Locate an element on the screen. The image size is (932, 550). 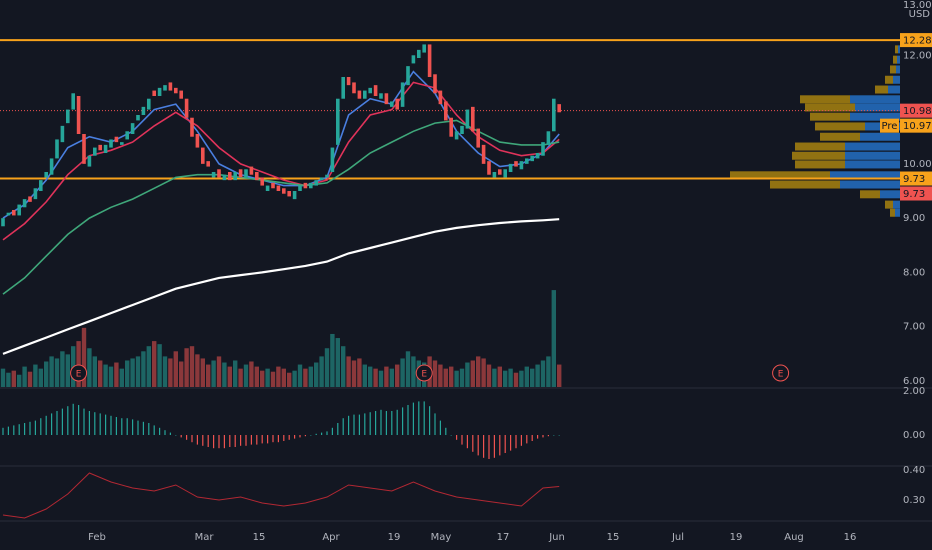
price-label: 12.28 is located at coordinates (917, 41).